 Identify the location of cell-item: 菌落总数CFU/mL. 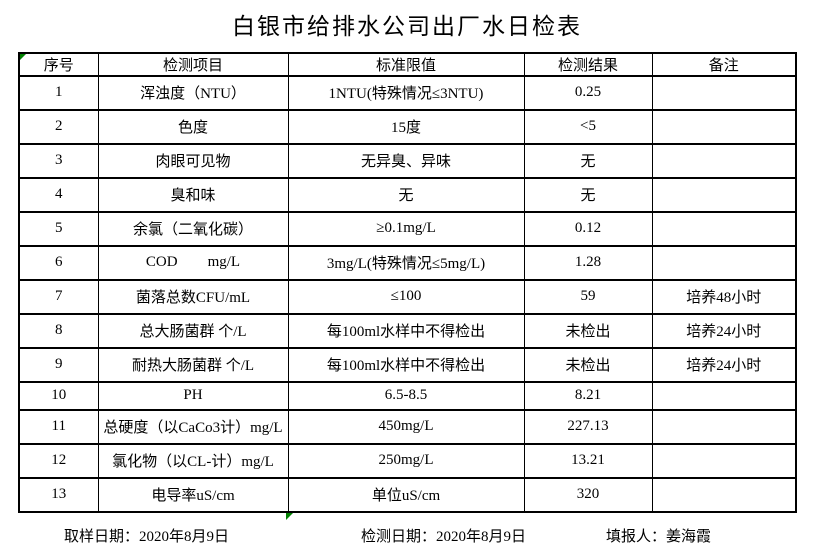
(193, 296).